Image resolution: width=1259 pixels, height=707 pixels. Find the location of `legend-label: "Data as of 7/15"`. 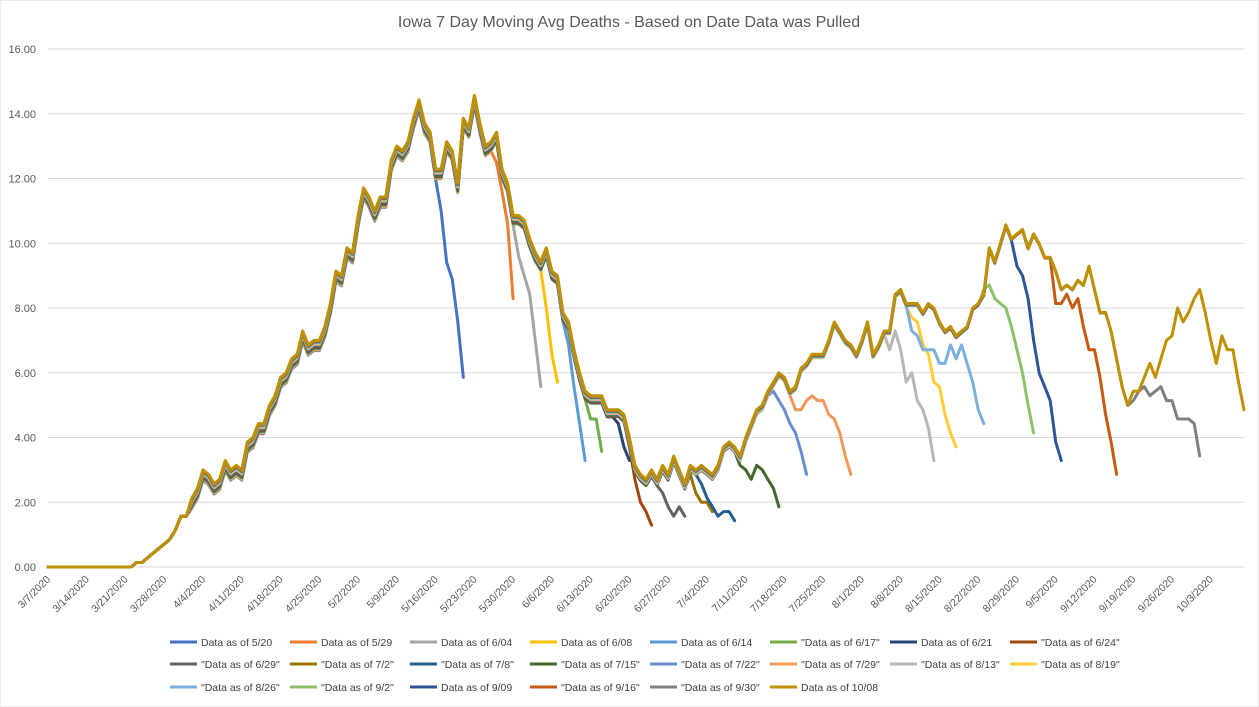

legend-label: "Data as of 7/15" is located at coordinates (600, 665).